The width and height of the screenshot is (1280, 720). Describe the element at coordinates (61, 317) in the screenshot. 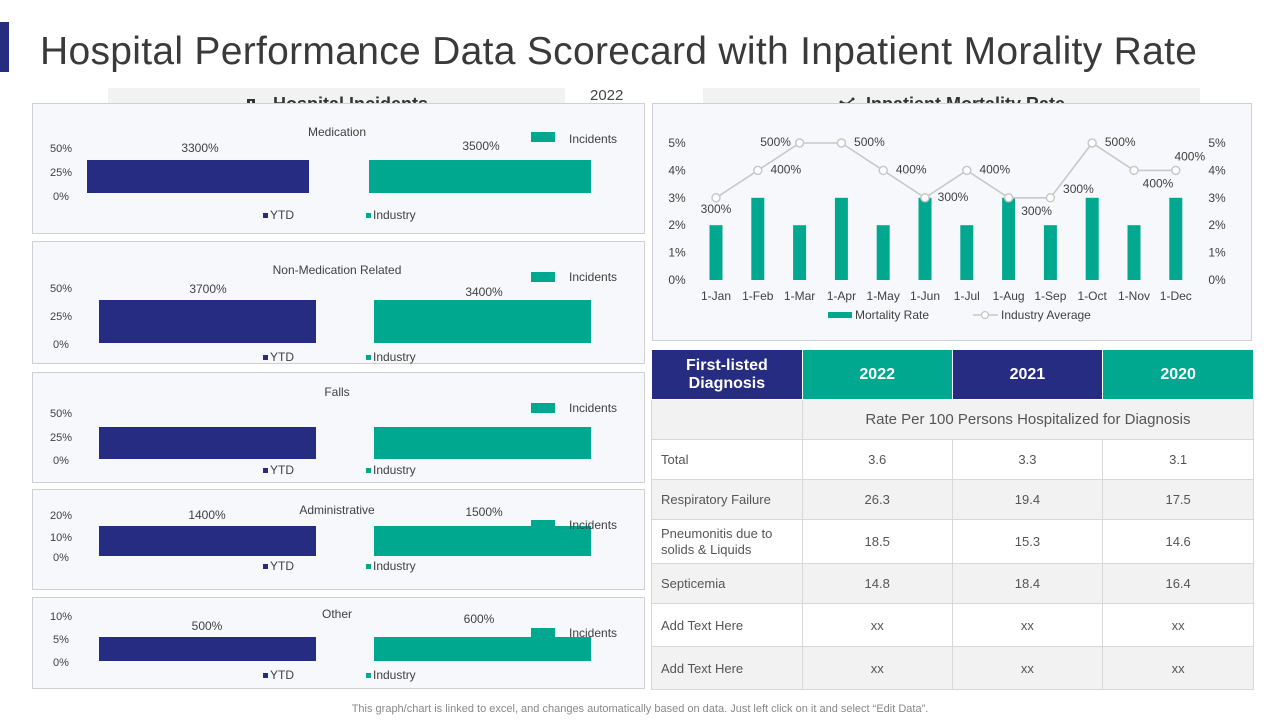

I see `y-tick-label: 25%` at that location.